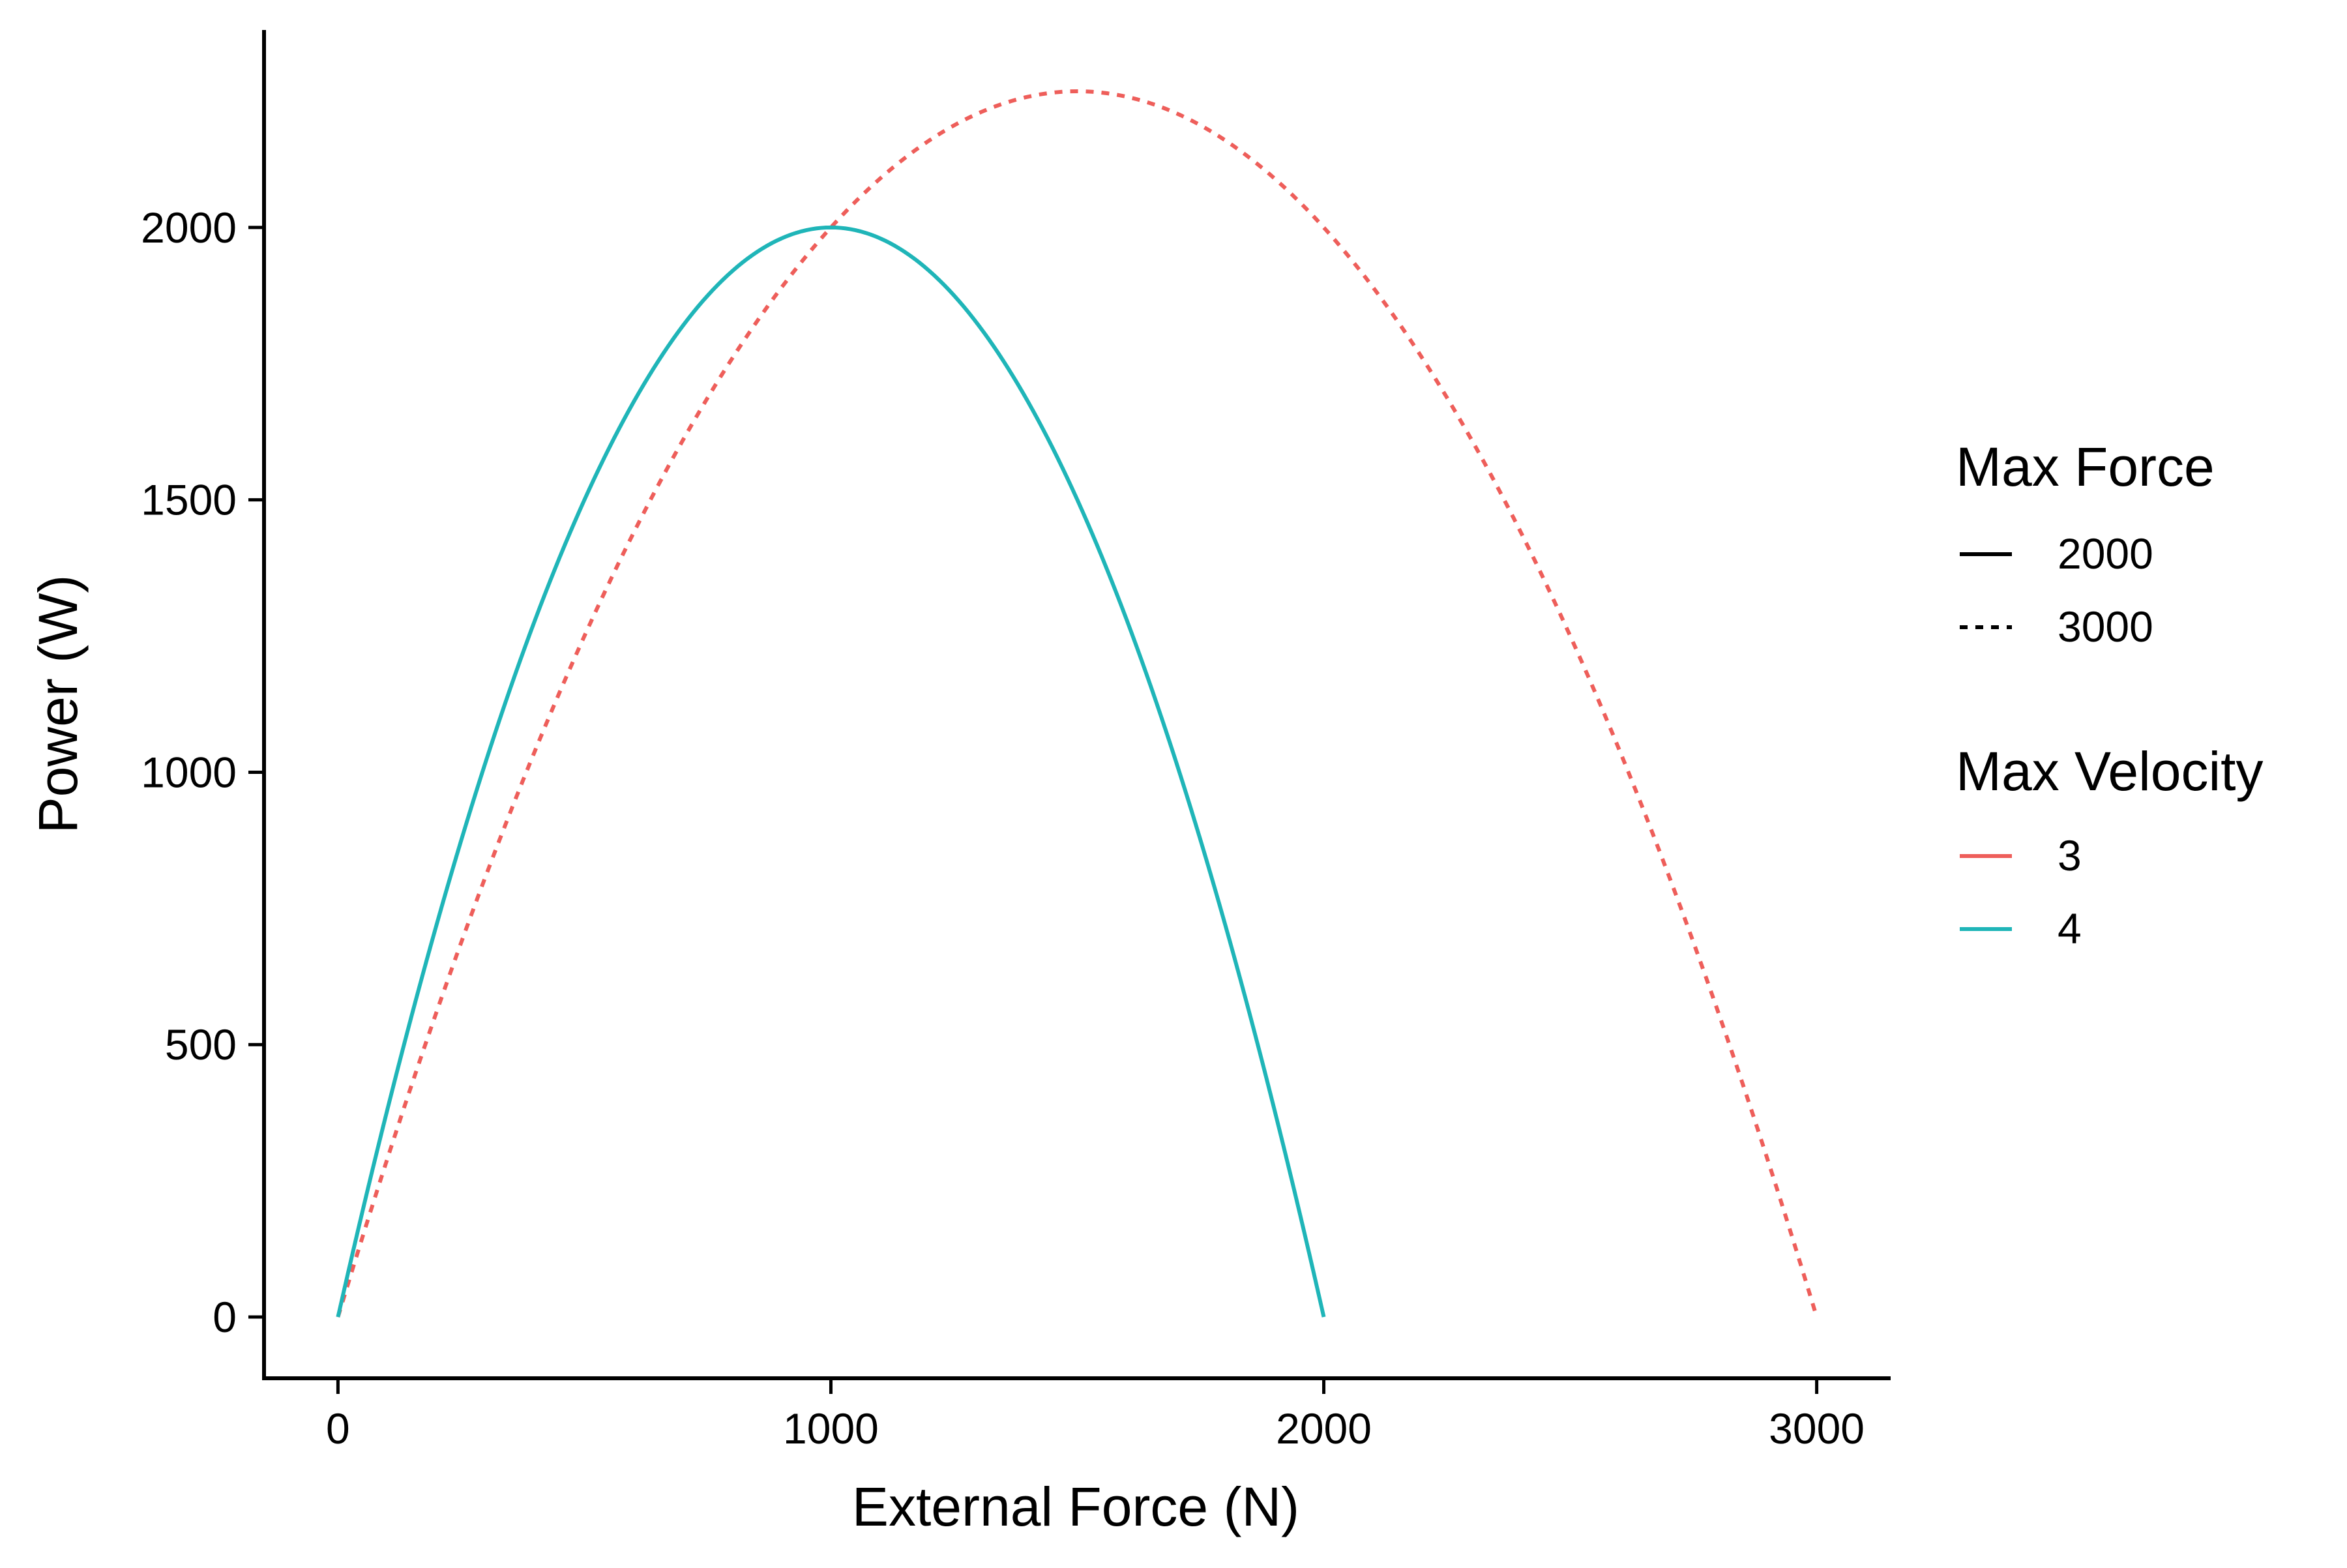  I want to click on legend-group-max-velocity: Max Velocity 3 4, so click(2110, 847).